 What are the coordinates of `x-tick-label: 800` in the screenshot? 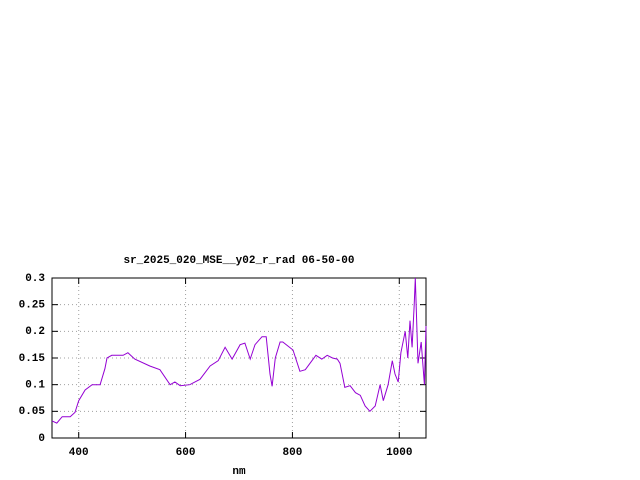 It's located at (293, 453).